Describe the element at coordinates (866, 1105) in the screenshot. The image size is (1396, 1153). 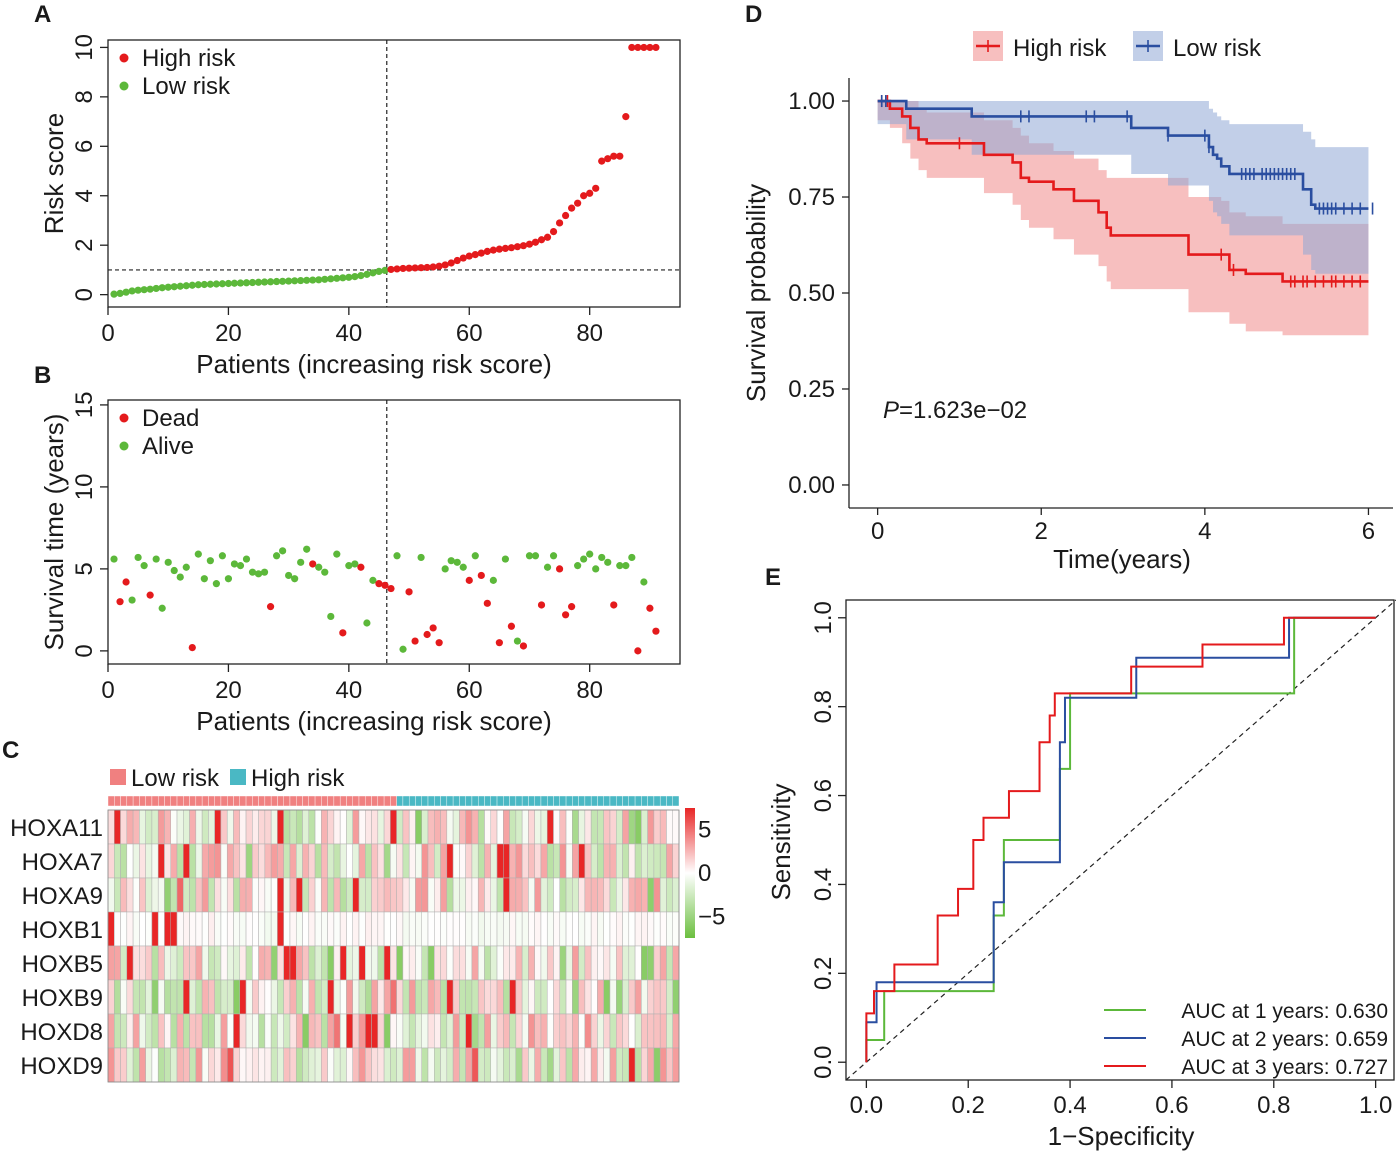
I see `x-tick-label: 0.0` at that location.